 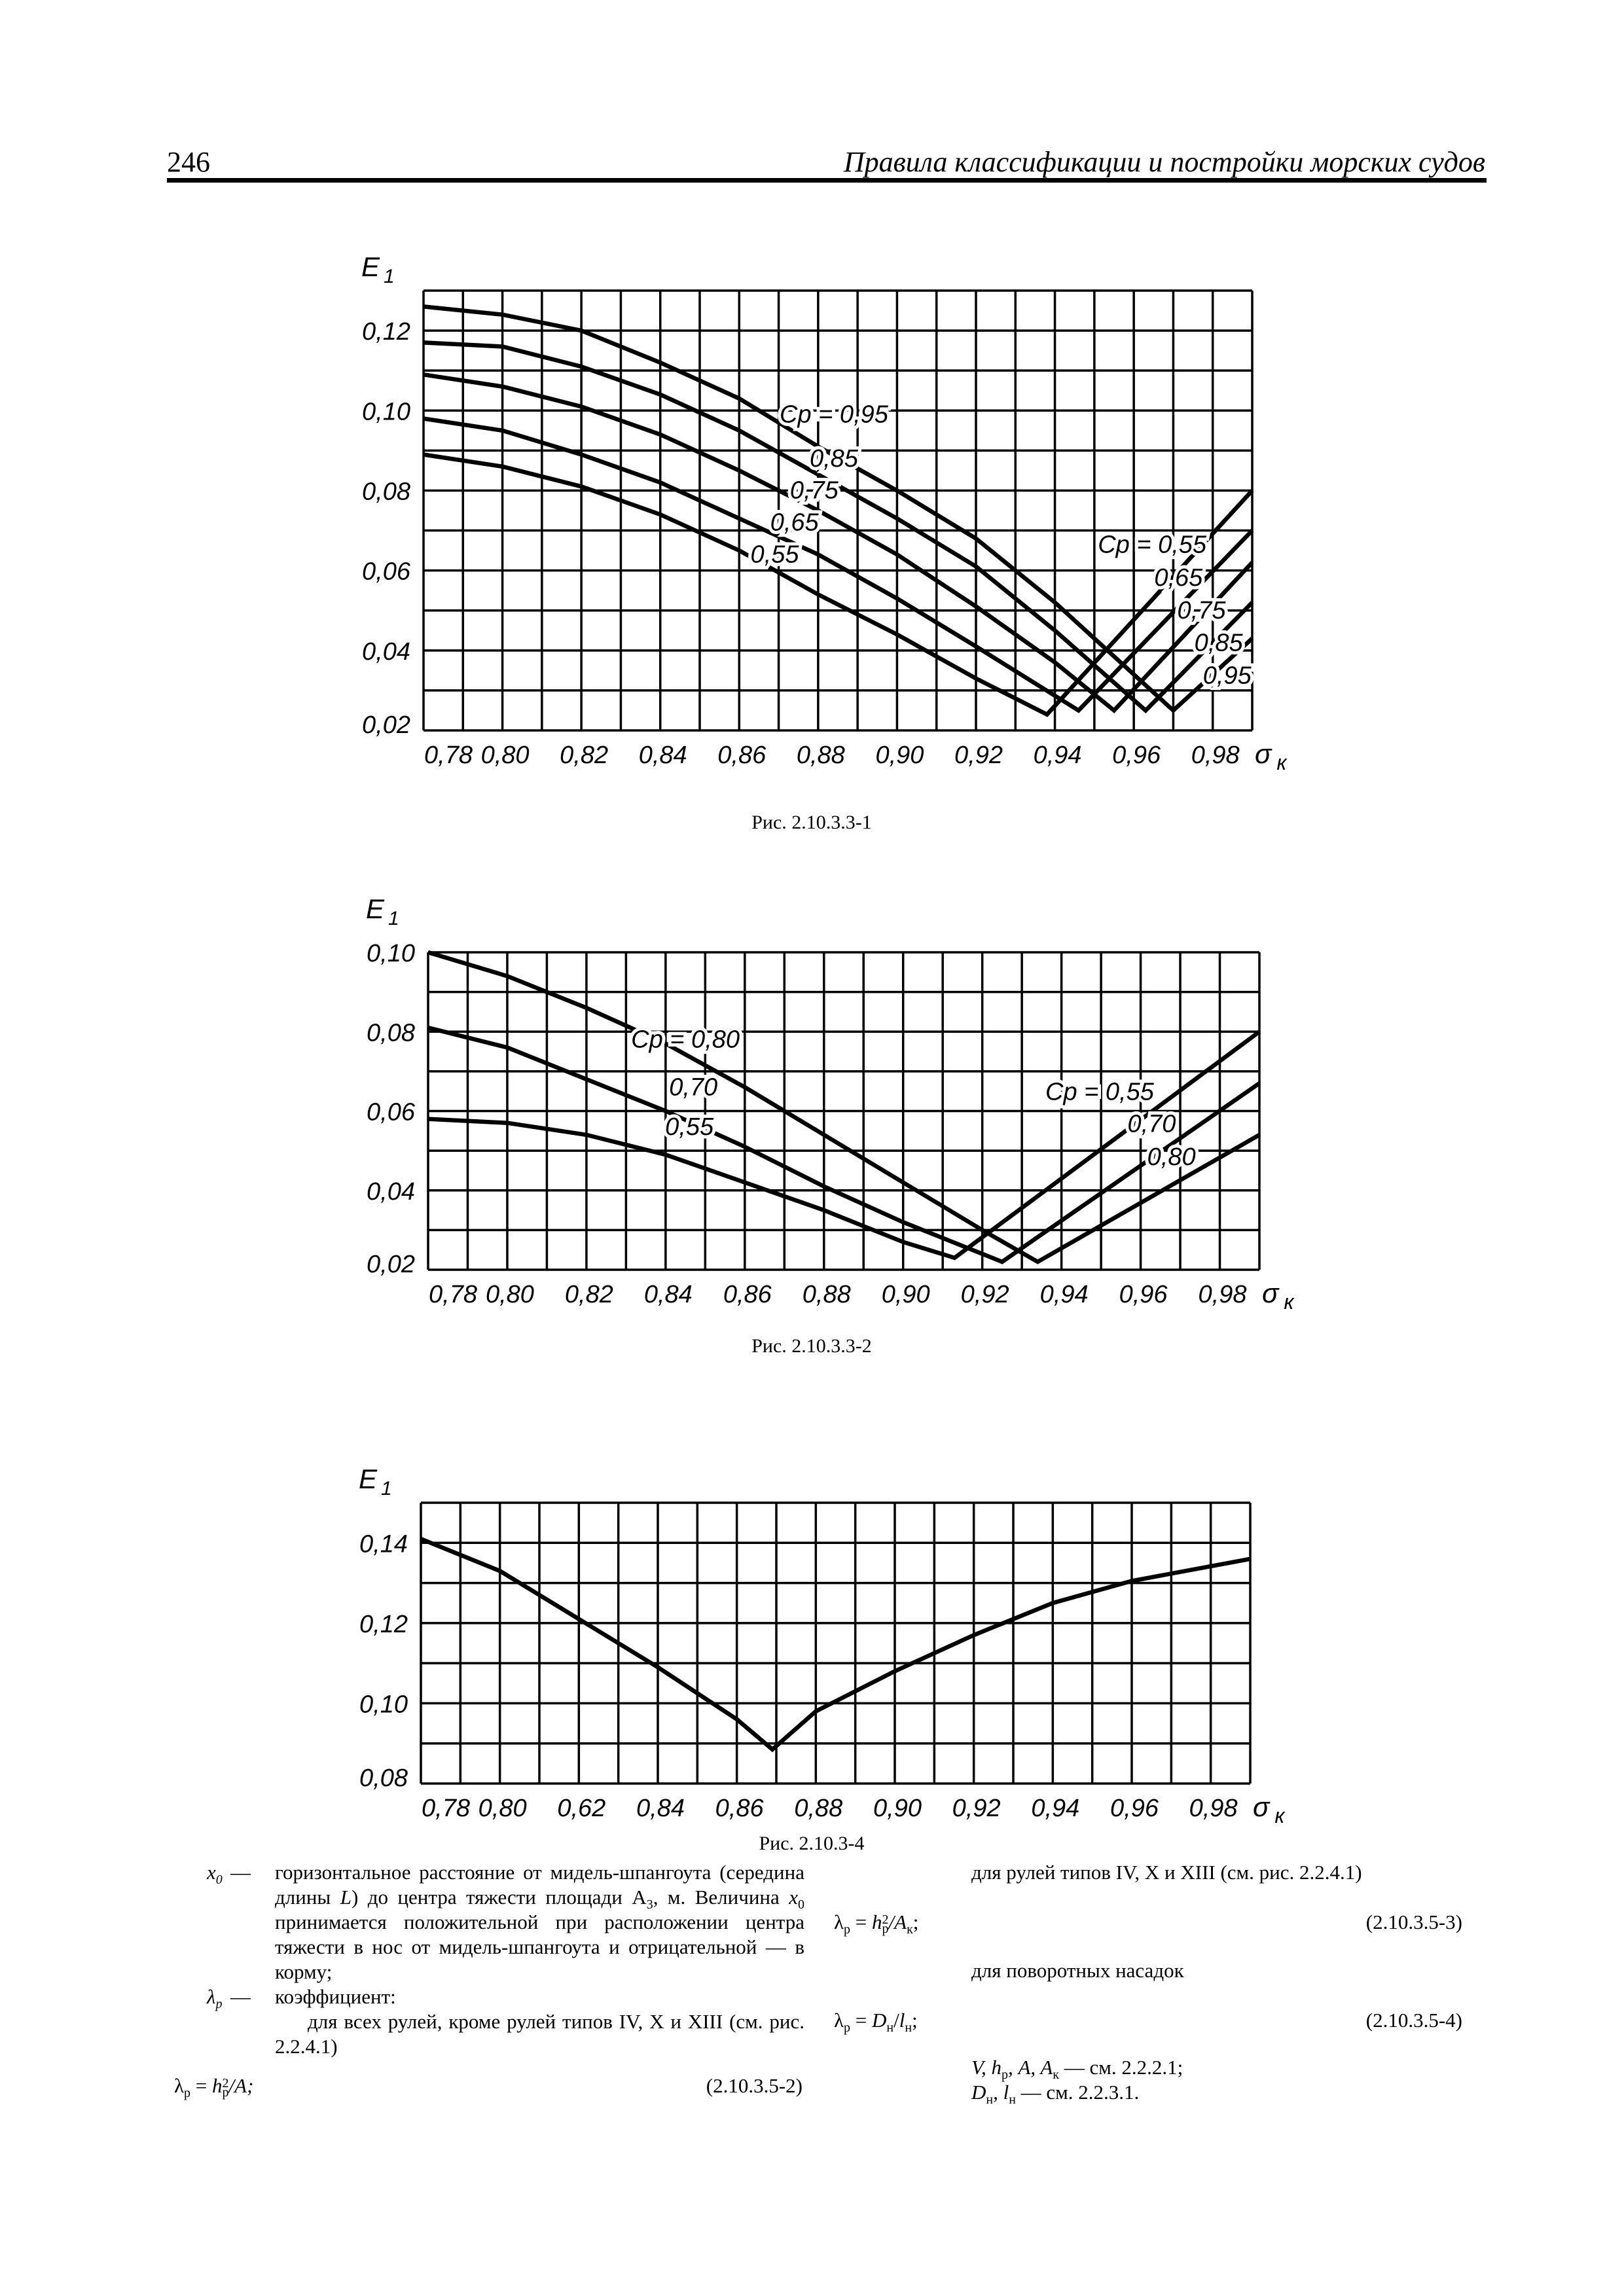 I want to click on subscript: 3, so click(x=649, y=1904).